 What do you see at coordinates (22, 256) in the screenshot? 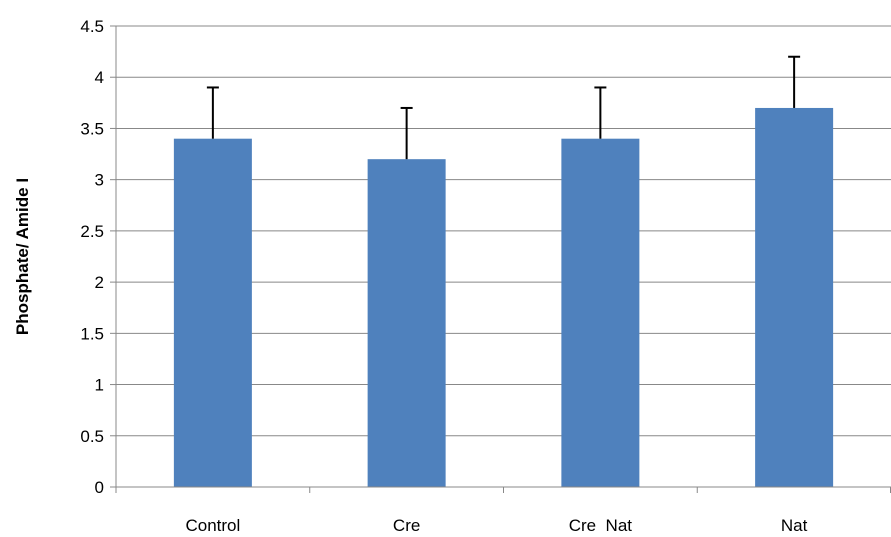
I see `y-axis-title: Phosphate/ Amide I` at bounding box center [22, 256].